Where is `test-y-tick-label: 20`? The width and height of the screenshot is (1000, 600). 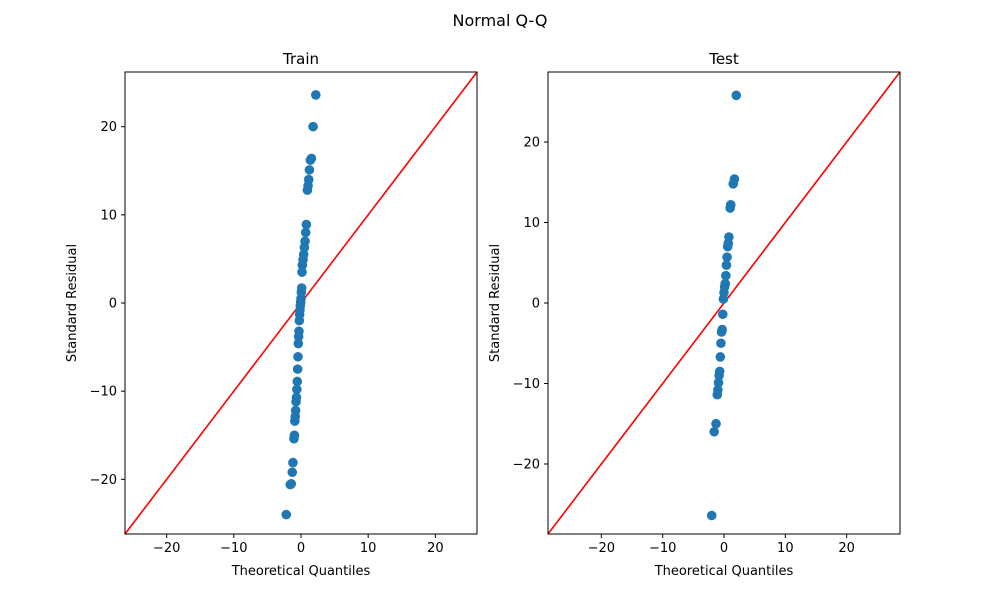
test-y-tick-label: 20 is located at coordinates (531, 143).